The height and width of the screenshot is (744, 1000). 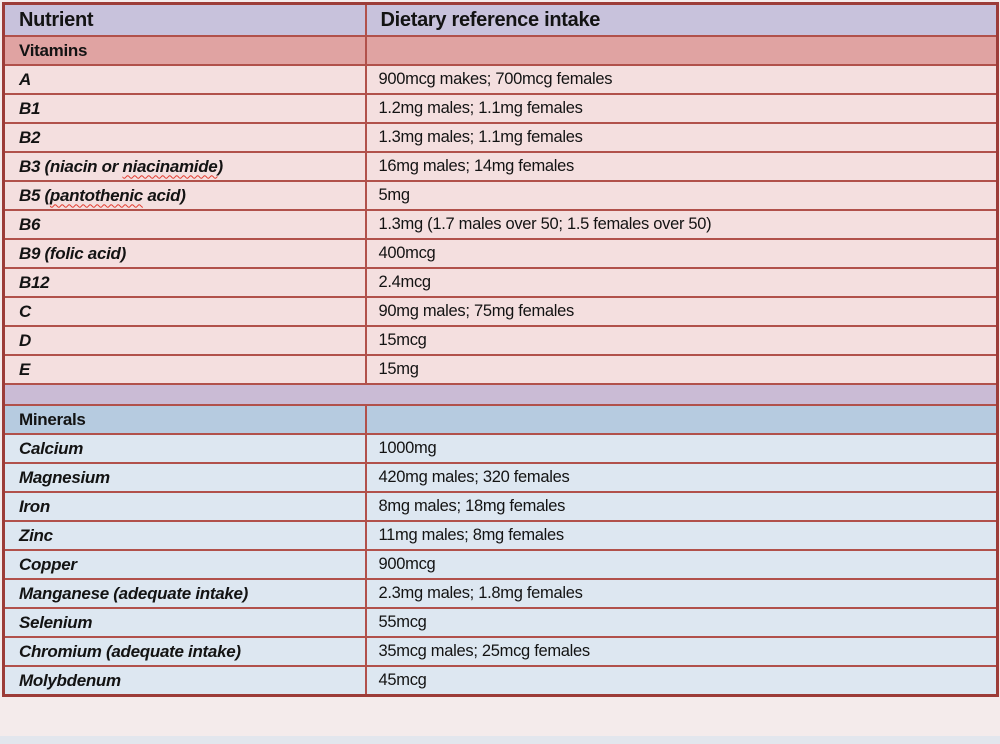 I want to click on nutrient-value-cell: 15mg, so click(x=681, y=369).